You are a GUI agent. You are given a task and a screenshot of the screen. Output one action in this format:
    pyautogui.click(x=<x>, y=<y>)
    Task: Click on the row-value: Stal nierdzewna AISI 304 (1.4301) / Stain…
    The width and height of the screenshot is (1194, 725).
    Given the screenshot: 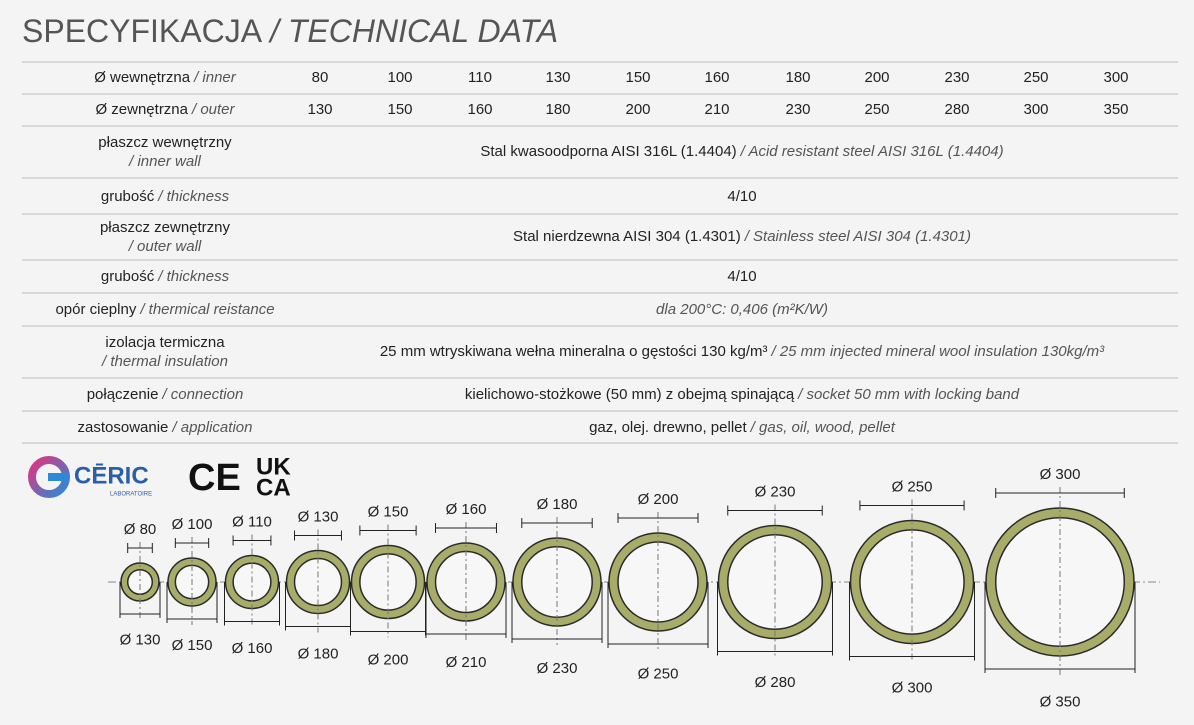 What is the action you would take?
    pyautogui.click(x=742, y=236)
    